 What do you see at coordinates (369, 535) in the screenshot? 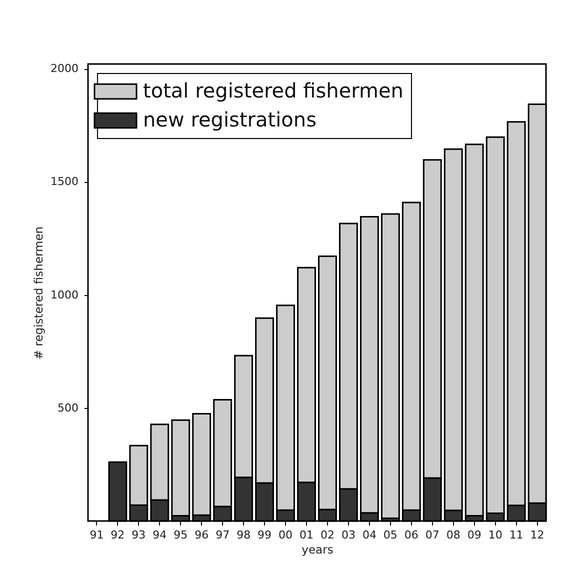
I see `x-tick-label: 04` at bounding box center [369, 535].